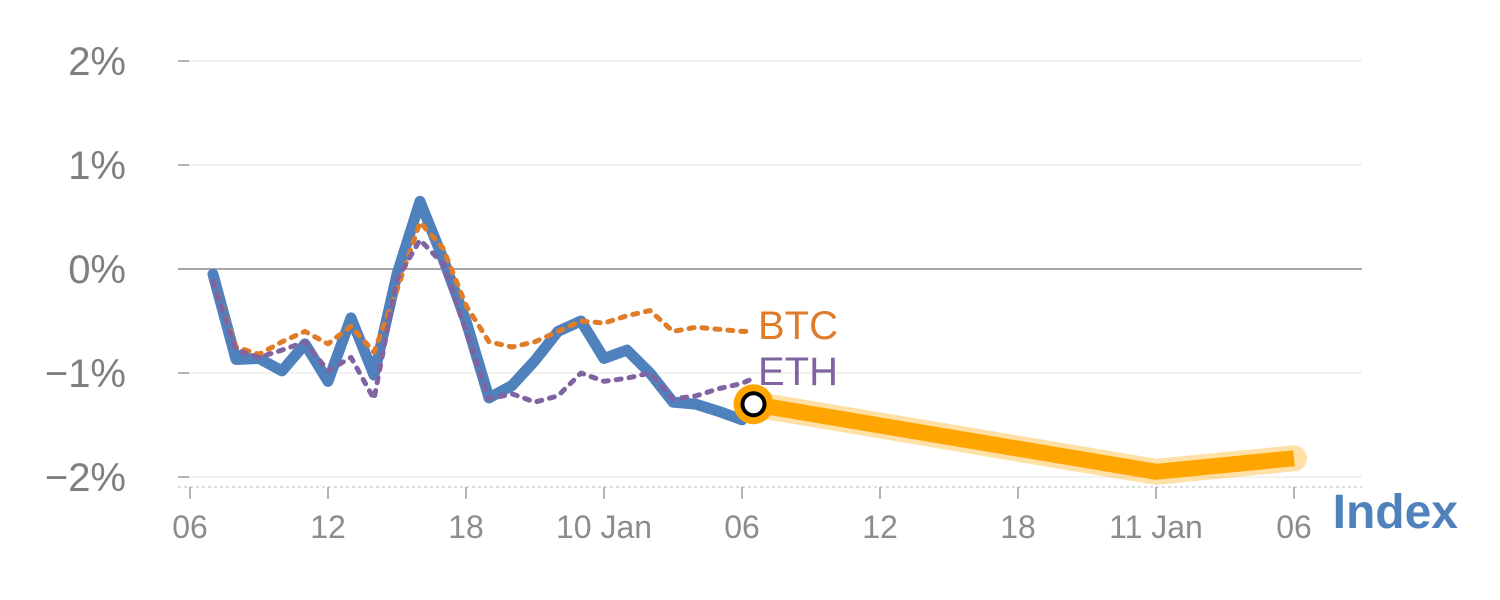 The image size is (1500, 600). I want to click on y-tick-label: 0%, so click(97, 270).